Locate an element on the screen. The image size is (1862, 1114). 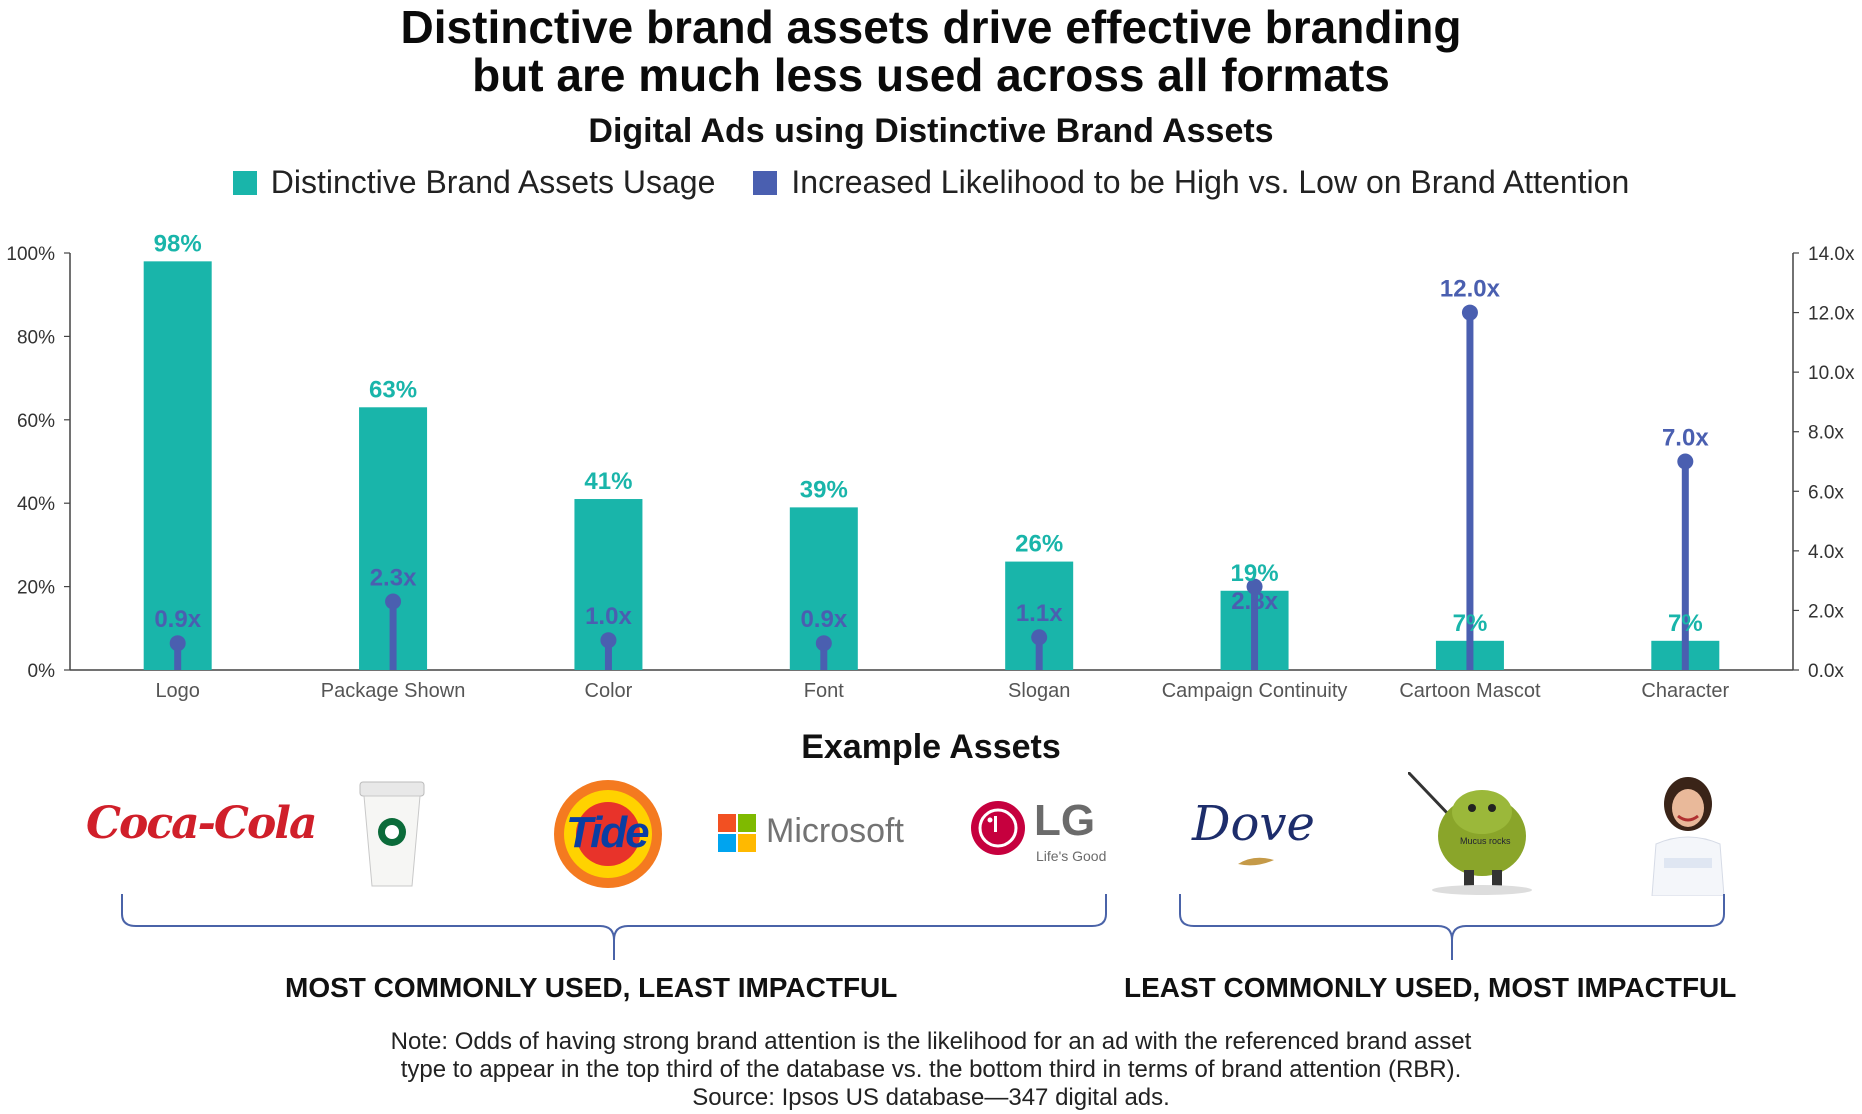
lg-tagline: Life's Good is located at coordinates (1071, 856).